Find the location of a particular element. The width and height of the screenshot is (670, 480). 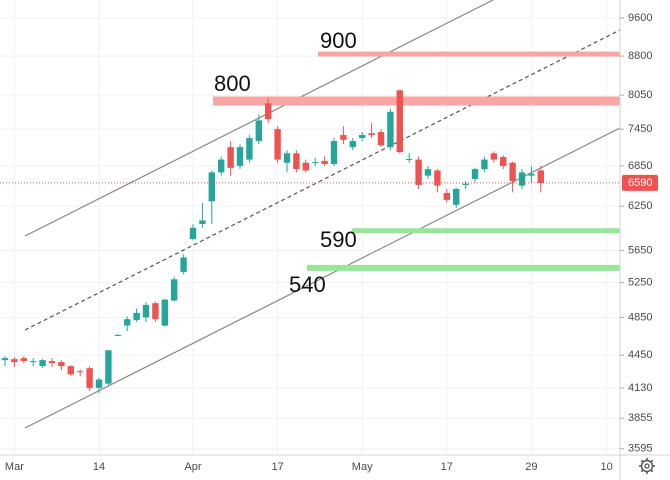

y-tick-label: 7450 is located at coordinates (640, 129).